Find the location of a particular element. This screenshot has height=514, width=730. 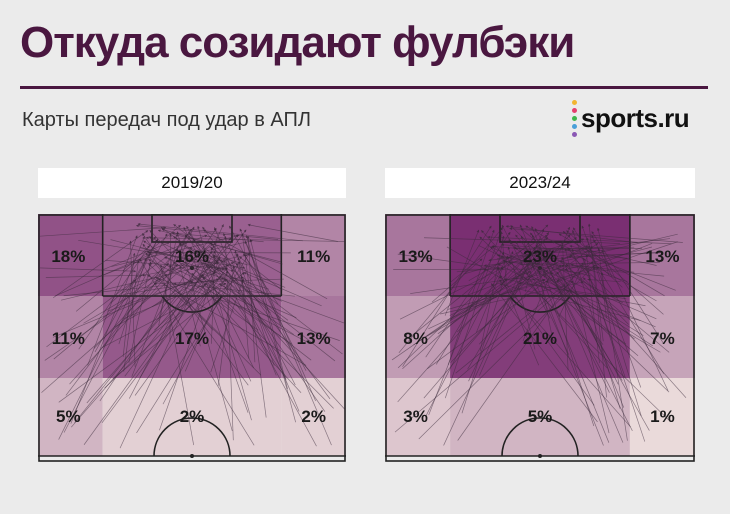

sports-ru-logo: sports.ru is located at coordinates (631, 118).